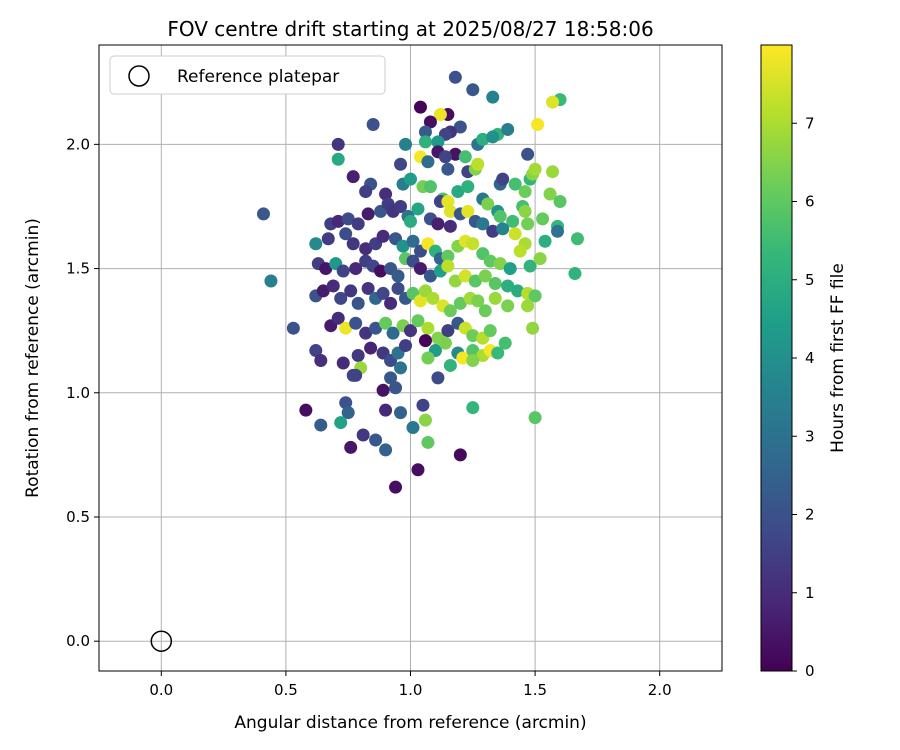  Describe the element at coordinates (286, 690) in the screenshot. I see `x-tick-label: 0.5` at that location.